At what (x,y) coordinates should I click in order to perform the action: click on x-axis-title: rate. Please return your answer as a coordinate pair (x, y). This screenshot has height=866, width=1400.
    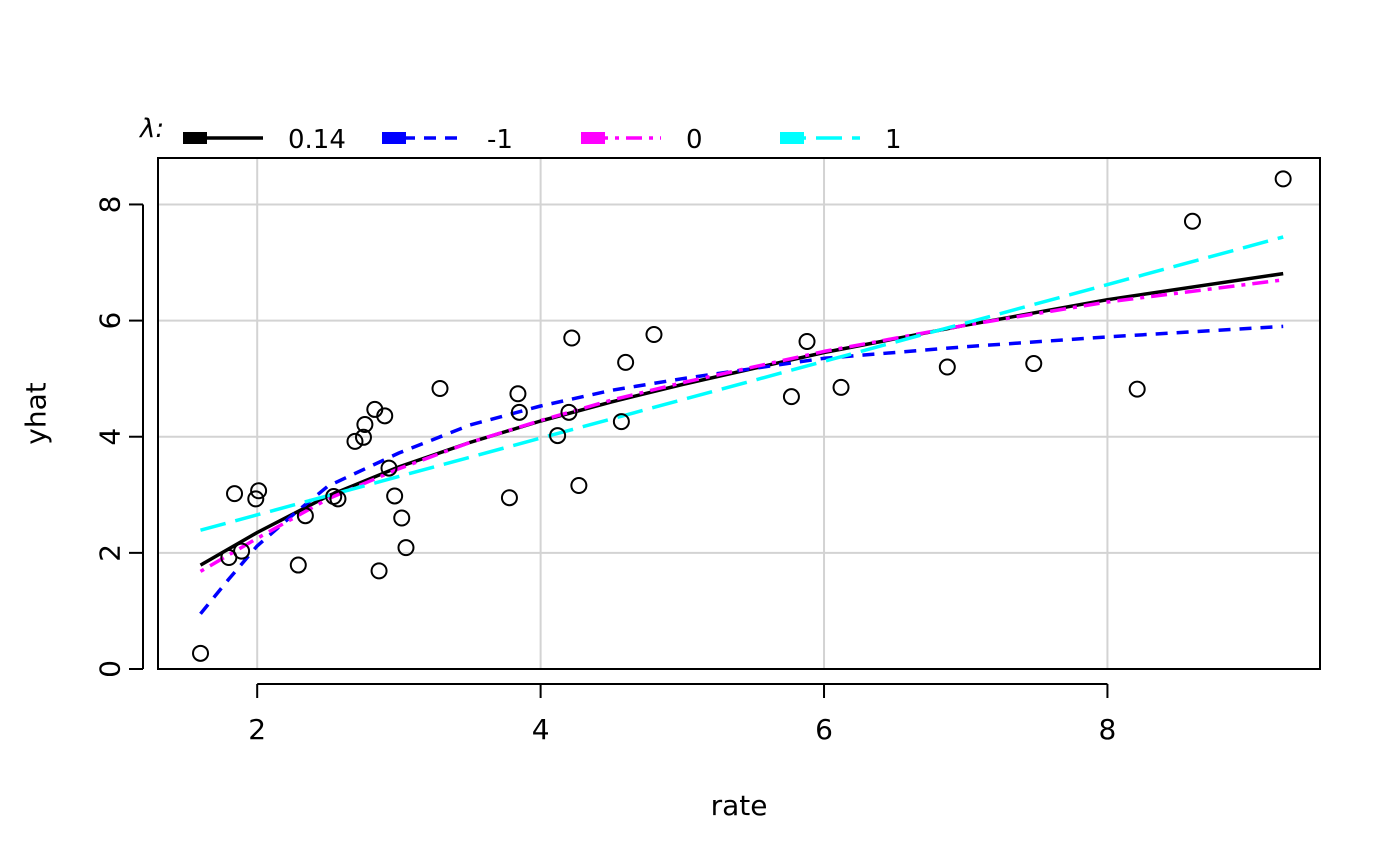
    Looking at the image, I should click on (739, 805).